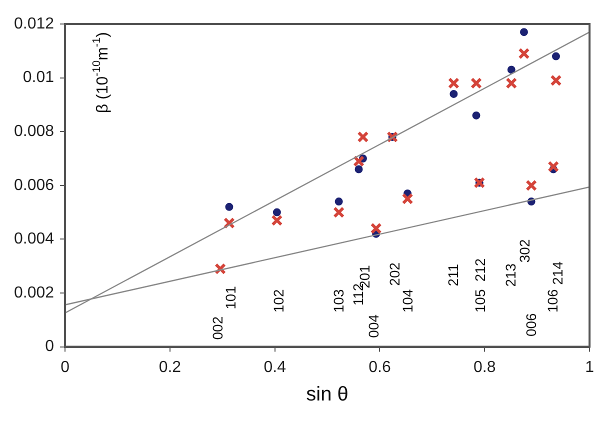 The image size is (608, 425). Describe the element at coordinates (557, 273) in the screenshot. I see `annotation: 214` at that location.